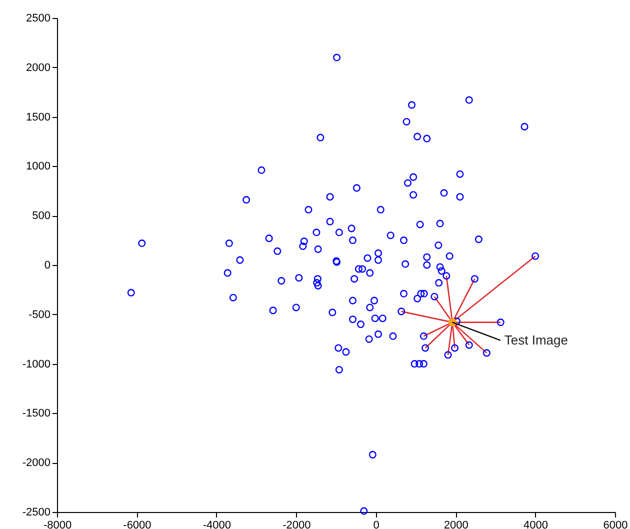 The width and height of the screenshot is (630, 529). What do you see at coordinates (38, 18) in the screenshot?
I see `y-tick-label: 2500` at bounding box center [38, 18].